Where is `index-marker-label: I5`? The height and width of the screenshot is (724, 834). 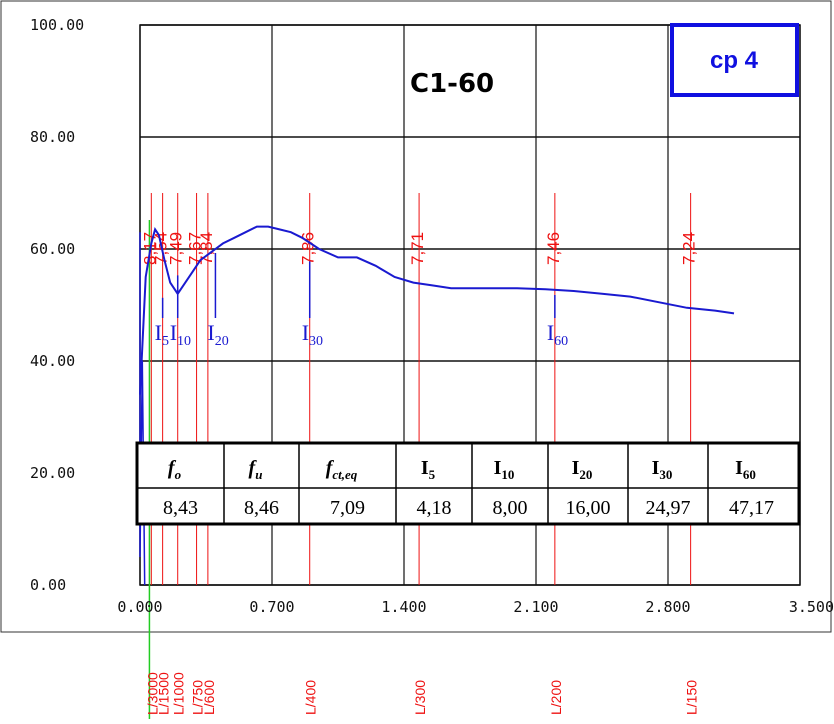
index-marker-label: I5 is located at coordinates (162, 334).